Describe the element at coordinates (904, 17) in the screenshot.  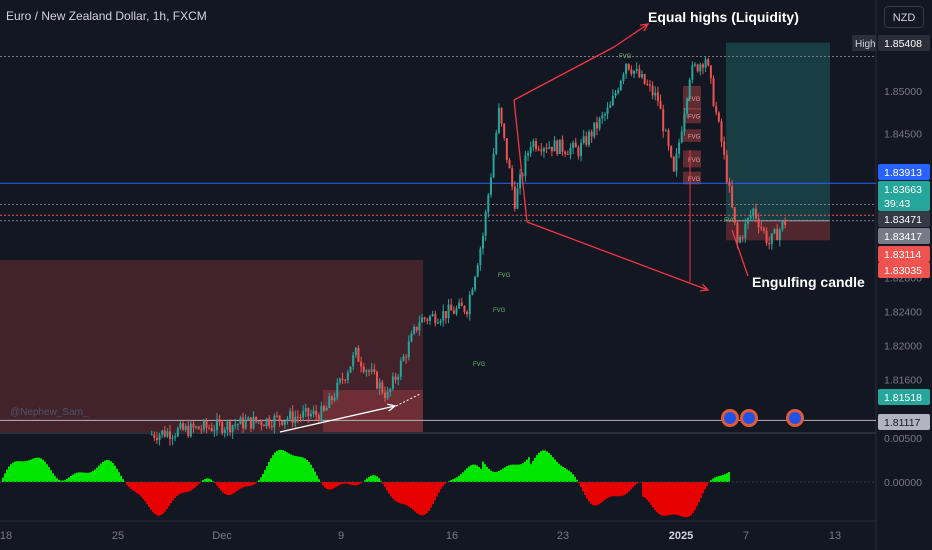
I see `currency-button: NZD` at that location.